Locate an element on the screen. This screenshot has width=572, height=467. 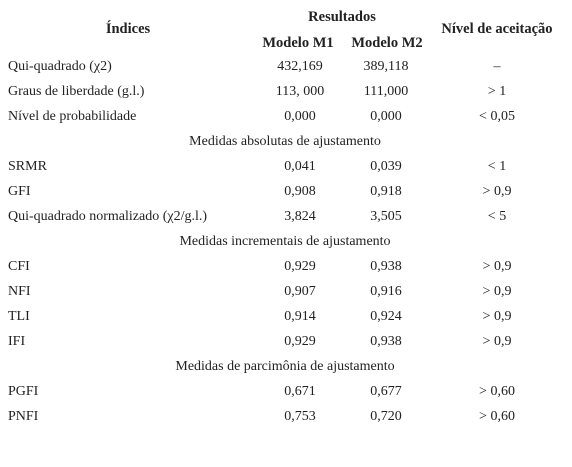
cell: < 5 is located at coordinates (497, 216).